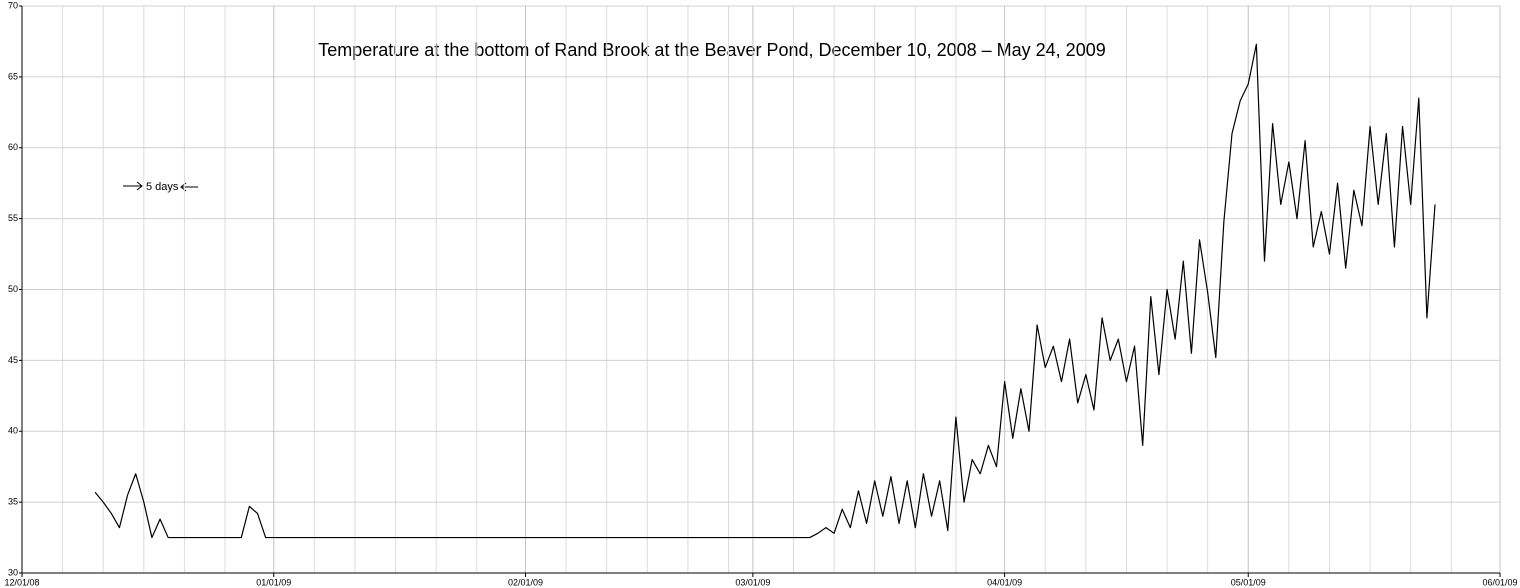  What do you see at coordinates (273, 582) in the screenshot?
I see `x-tick-label: 01/01/09` at bounding box center [273, 582].